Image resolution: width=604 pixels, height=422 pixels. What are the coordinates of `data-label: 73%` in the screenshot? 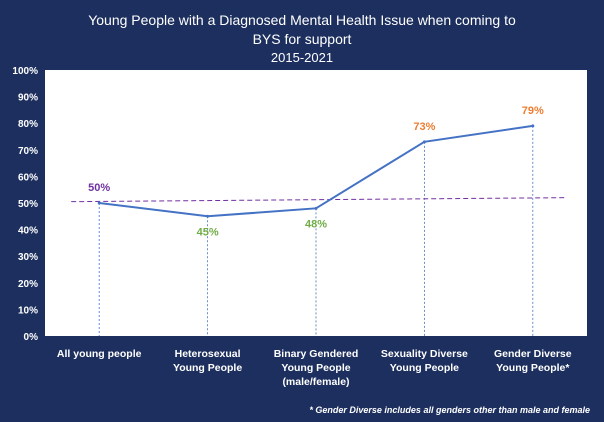 It's located at (424, 127).